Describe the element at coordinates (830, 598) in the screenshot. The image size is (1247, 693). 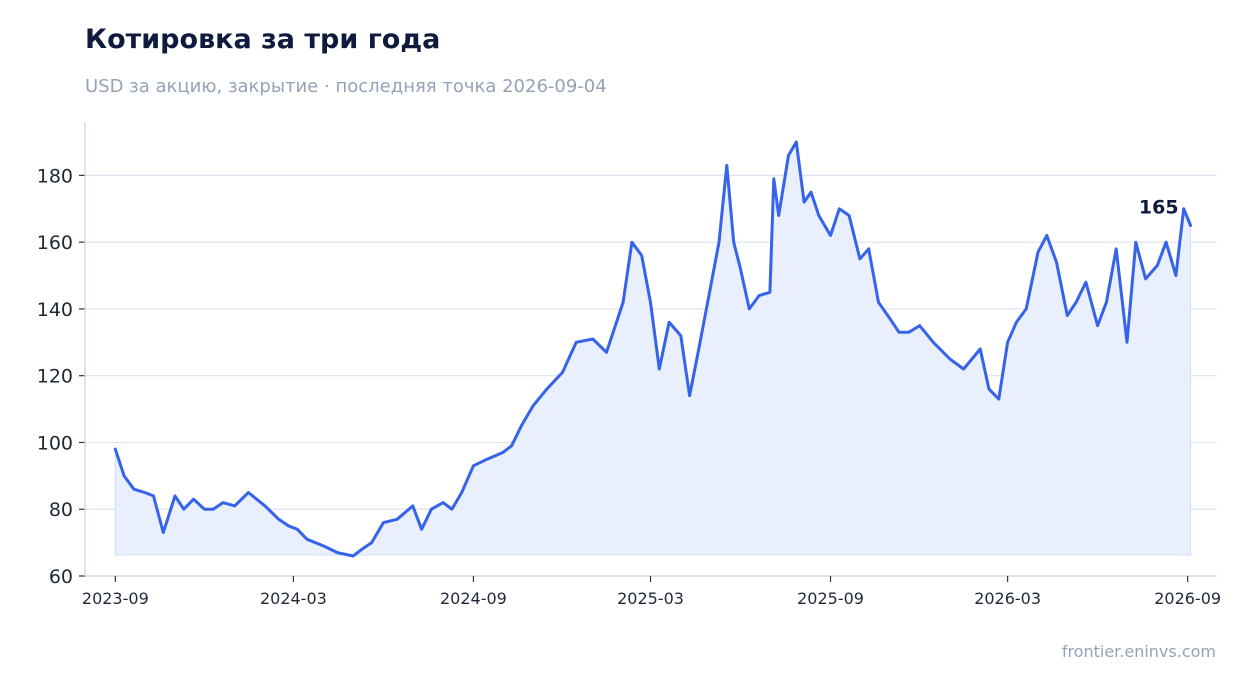
I see `x-tick-label: 2025-09` at that location.